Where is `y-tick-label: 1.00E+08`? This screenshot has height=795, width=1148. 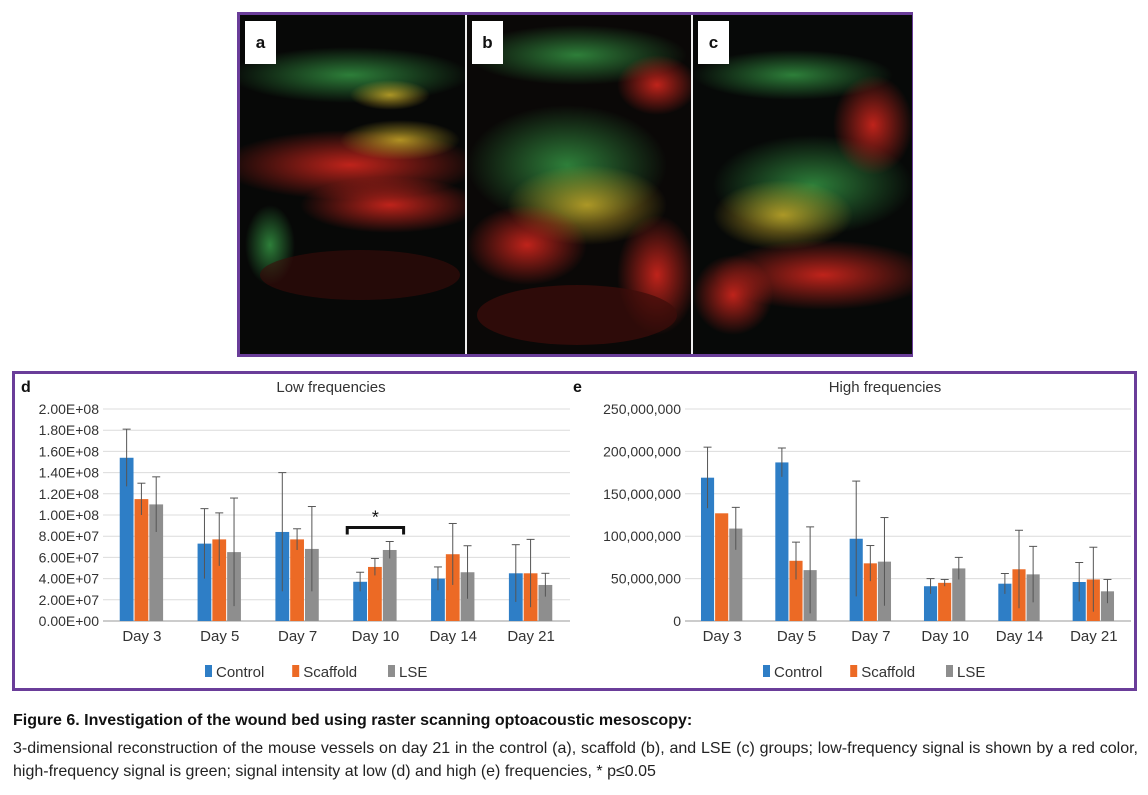
y-tick-label: 1.00E+08 is located at coordinates (69, 515).